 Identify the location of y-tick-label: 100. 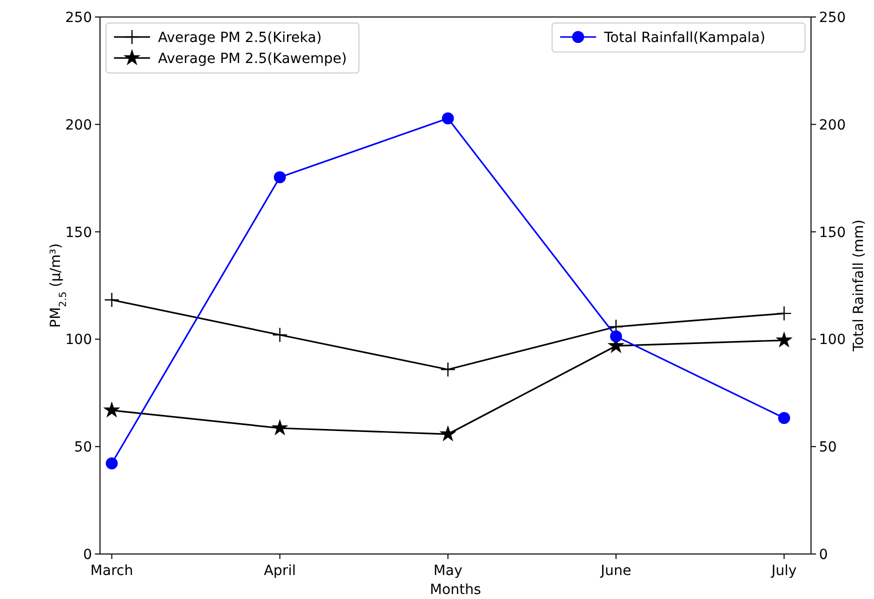
(78, 340).